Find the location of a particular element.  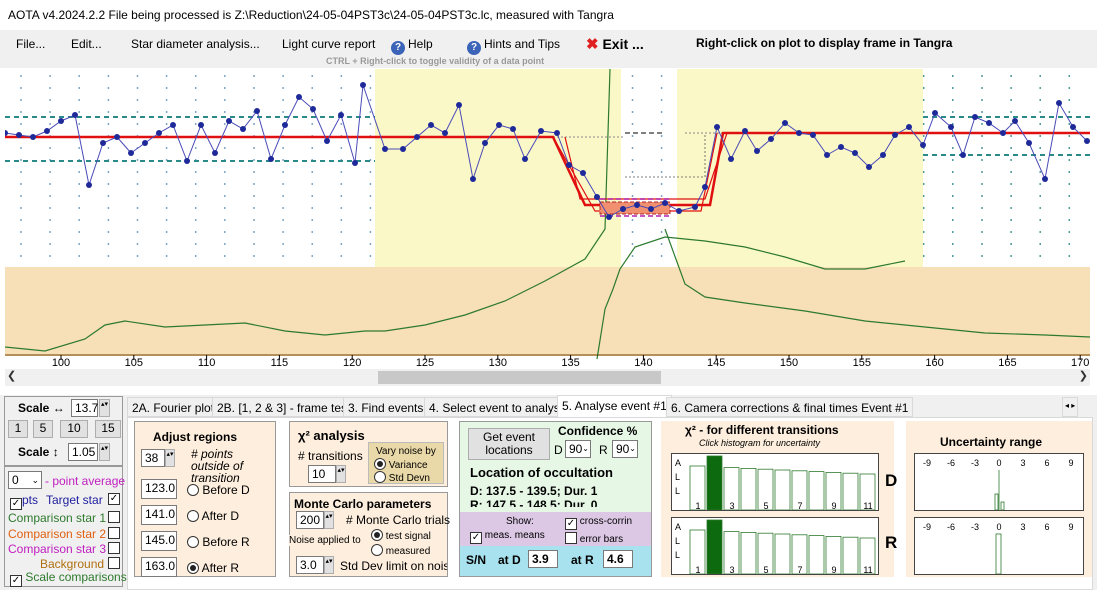

transitions-spinner: ▴▾ is located at coordinates (341, 474).